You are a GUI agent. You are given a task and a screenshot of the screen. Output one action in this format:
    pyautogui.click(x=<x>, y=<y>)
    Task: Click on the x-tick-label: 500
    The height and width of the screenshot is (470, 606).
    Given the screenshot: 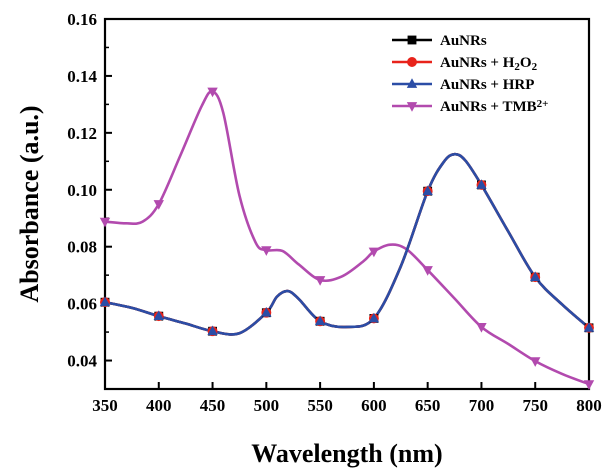 What is the action you would take?
    pyautogui.click(x=267, y=405)
    